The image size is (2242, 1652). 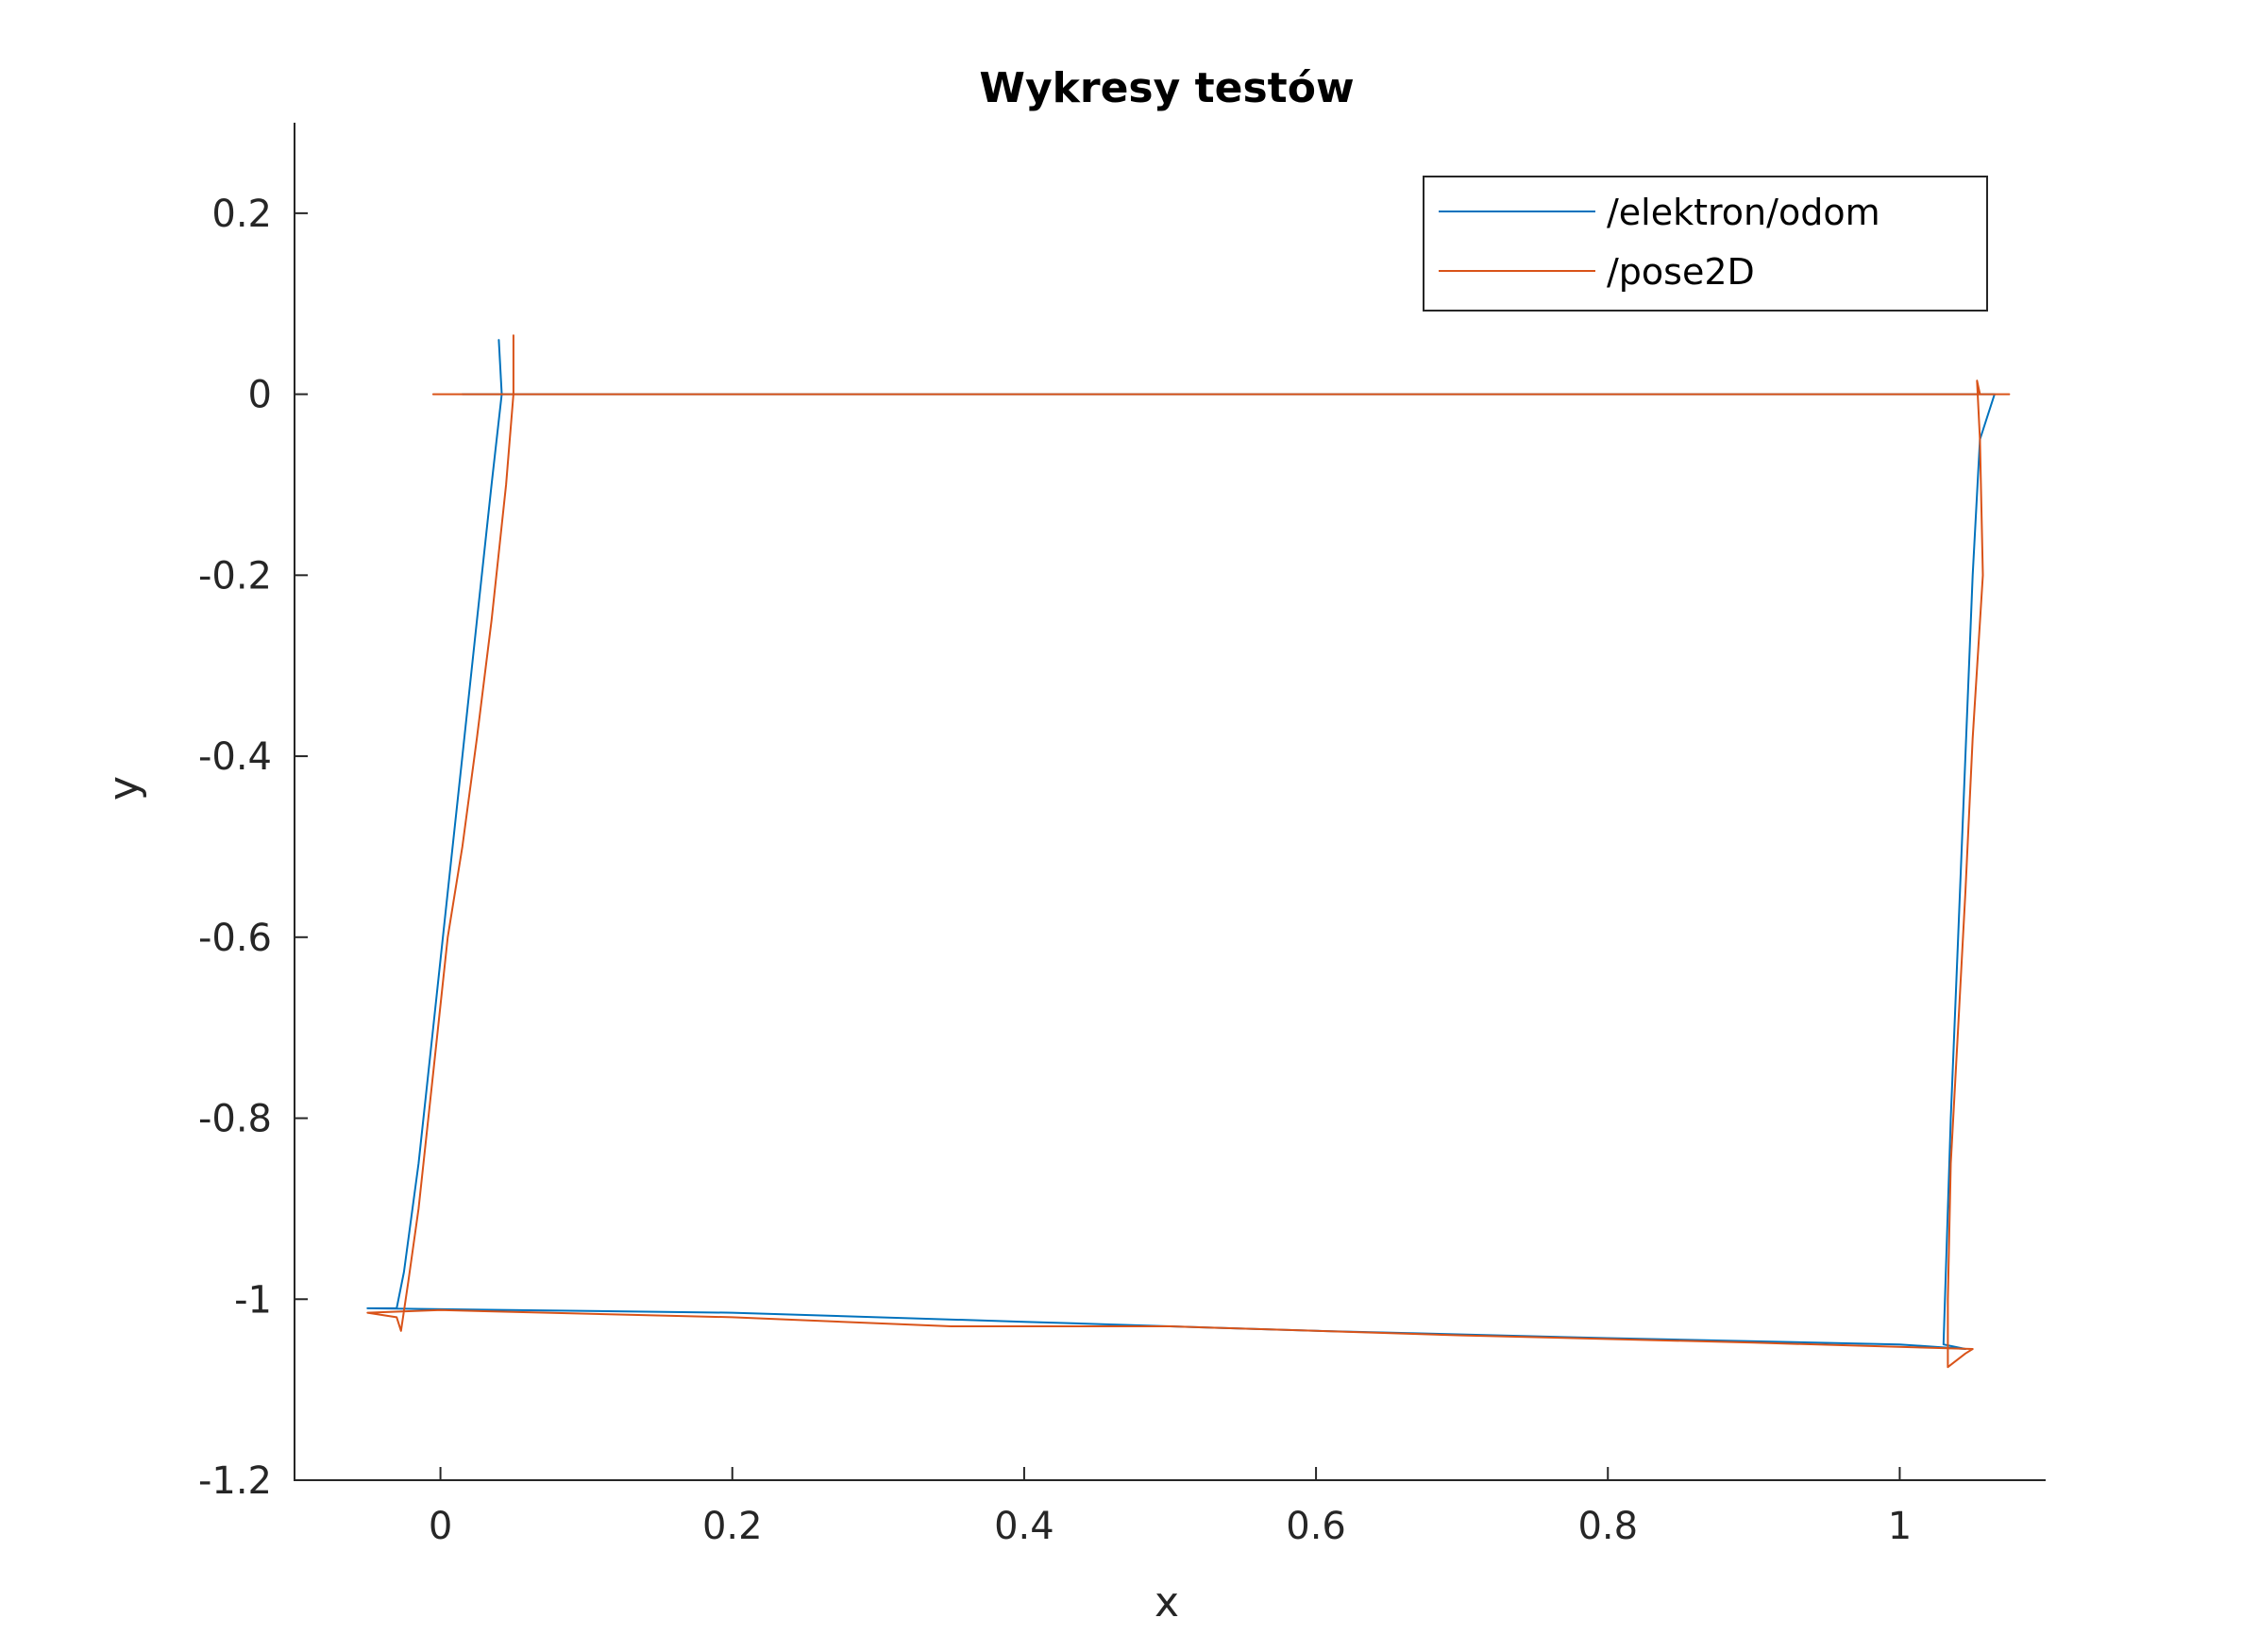 What do you see at coordinates (235, 576) in the screenshot?
I see `y-tick-label: -0.2` at bounding box center [235, 576].